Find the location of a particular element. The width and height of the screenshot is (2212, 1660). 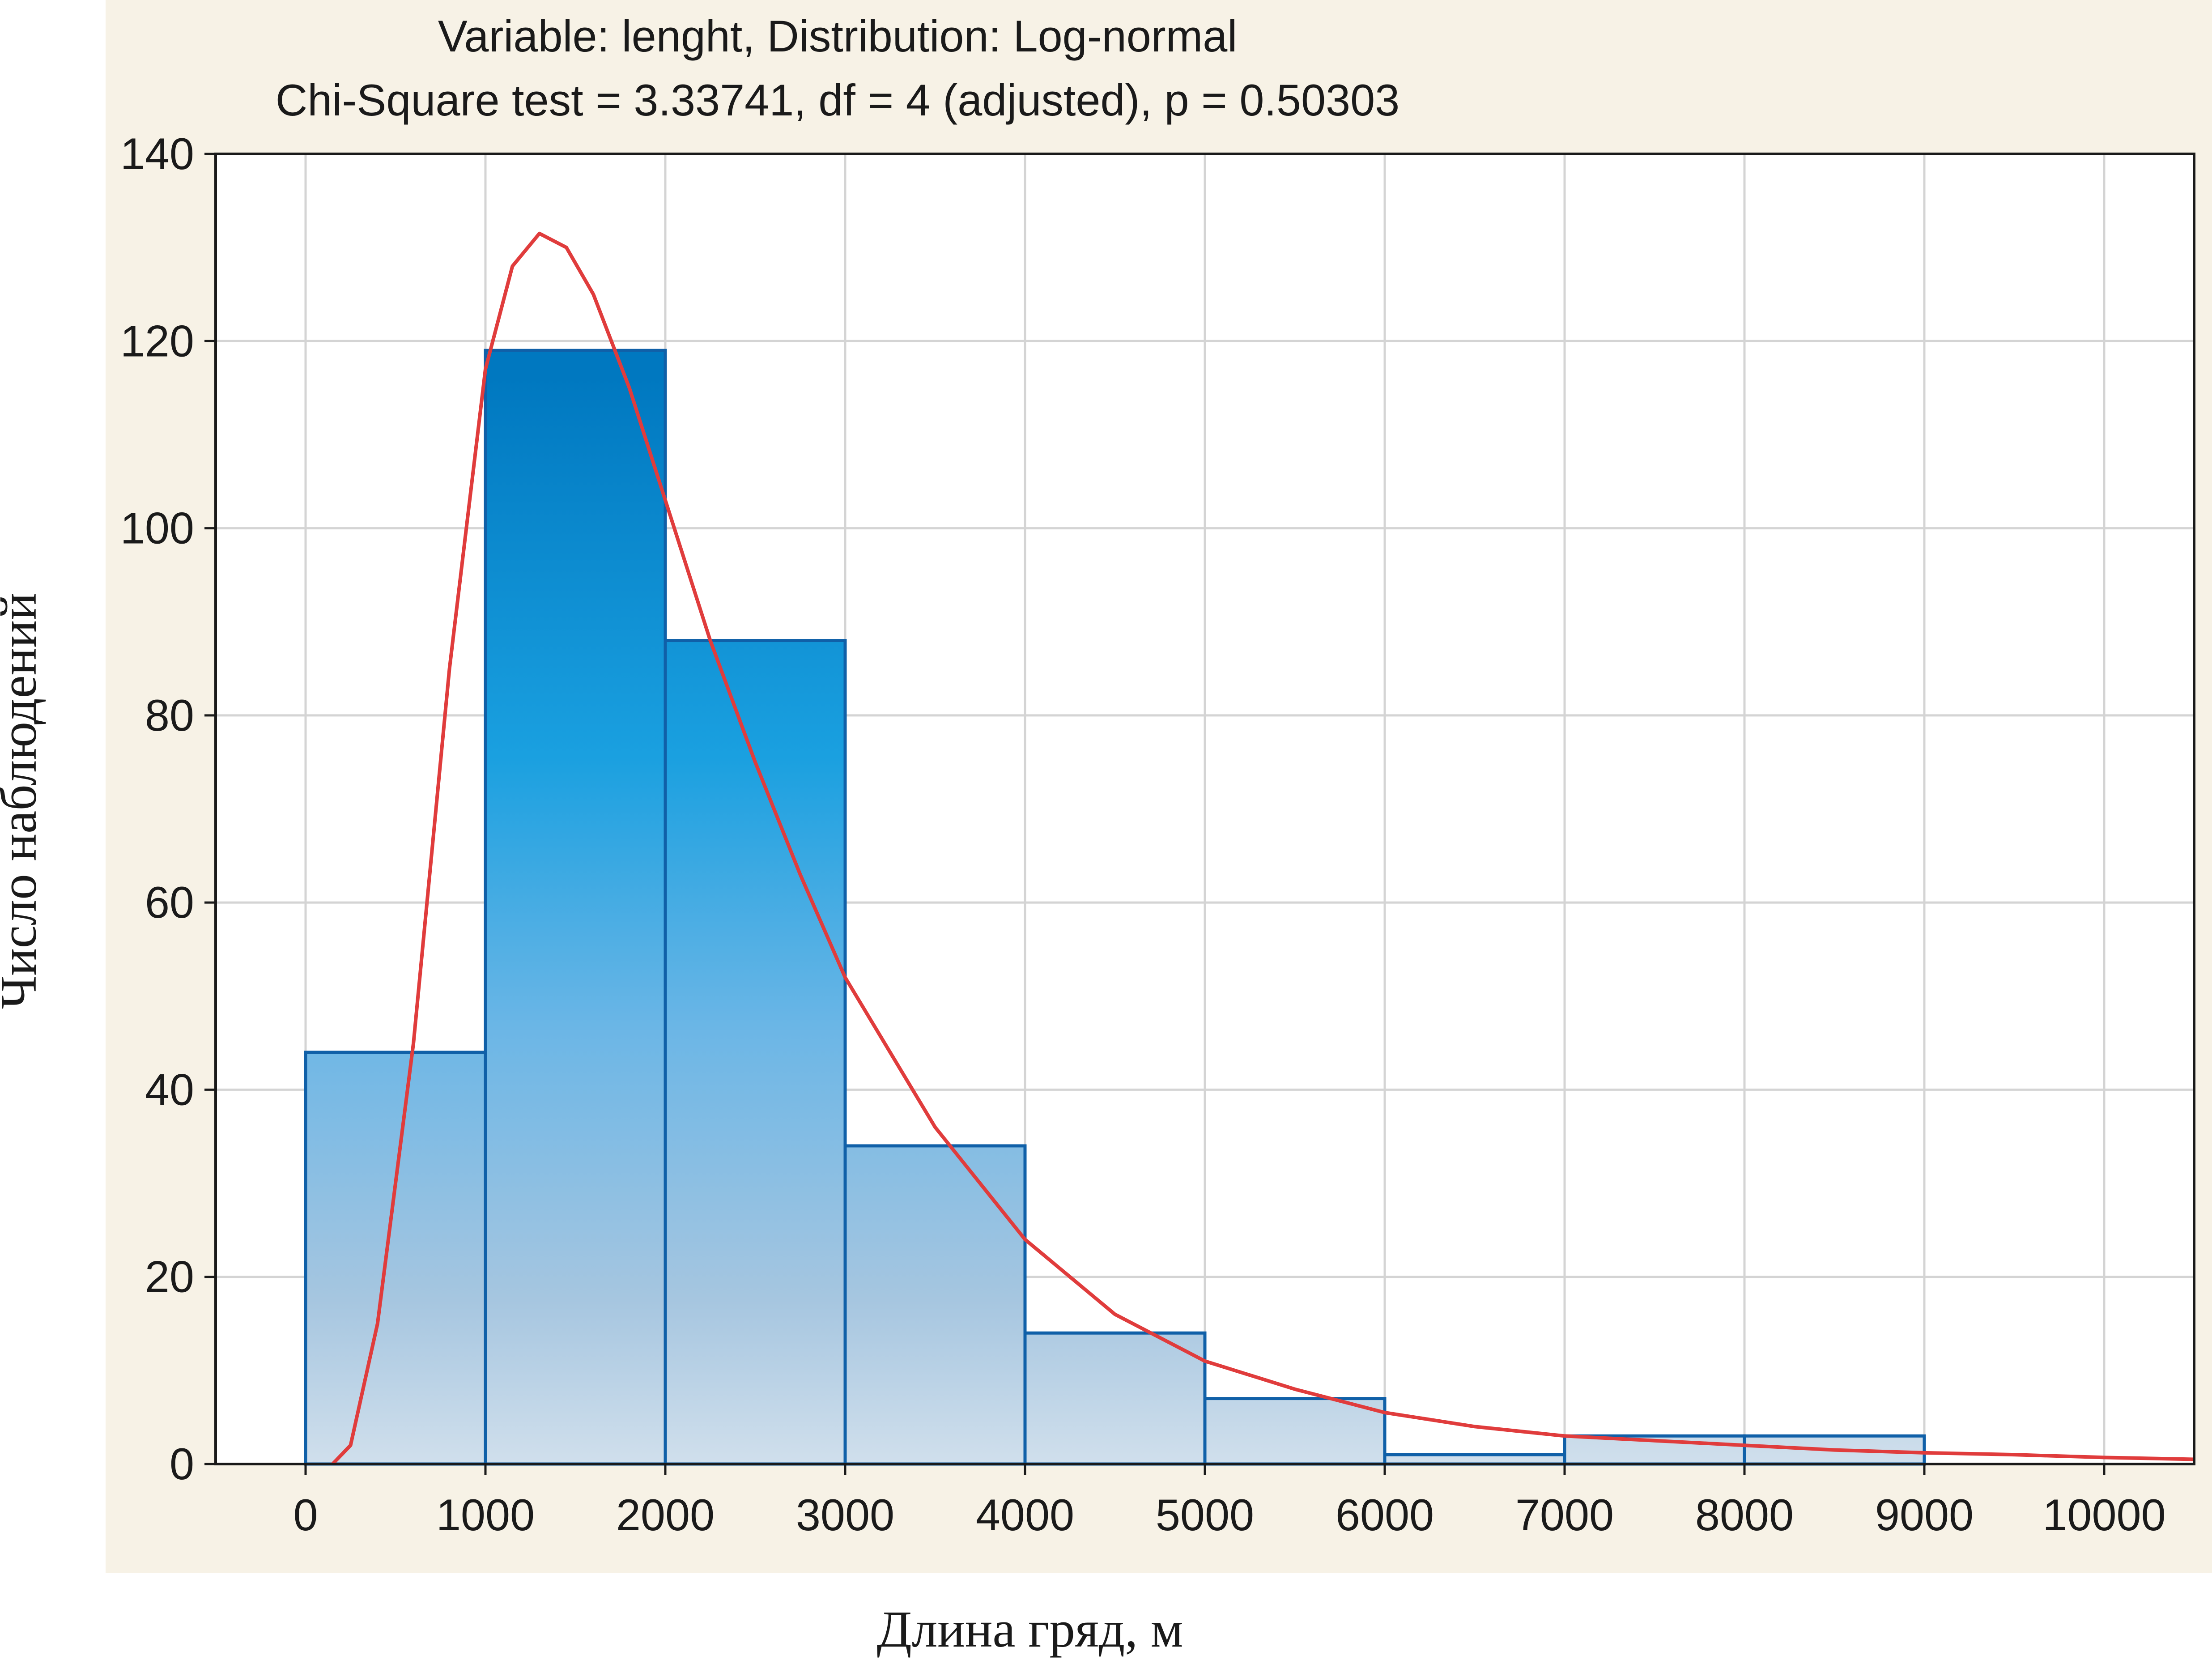

y-tick-label: 0 is located at coordinates (182, 1464).